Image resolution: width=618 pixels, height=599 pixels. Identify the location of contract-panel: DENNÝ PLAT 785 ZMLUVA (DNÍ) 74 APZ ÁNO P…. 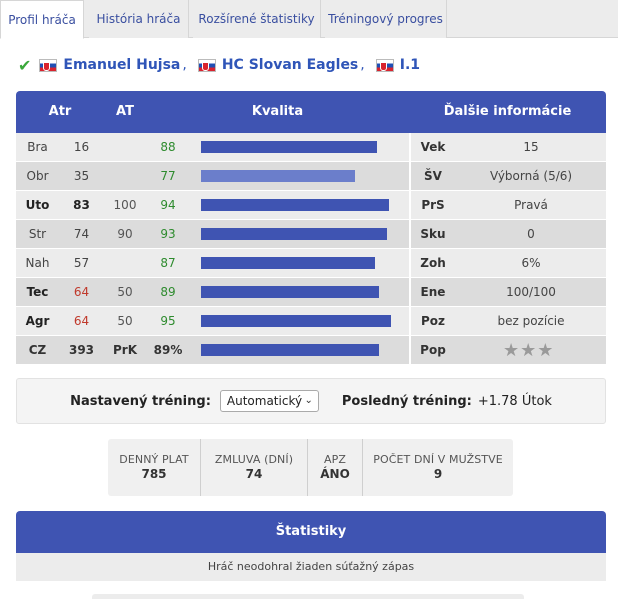
(310, 467).